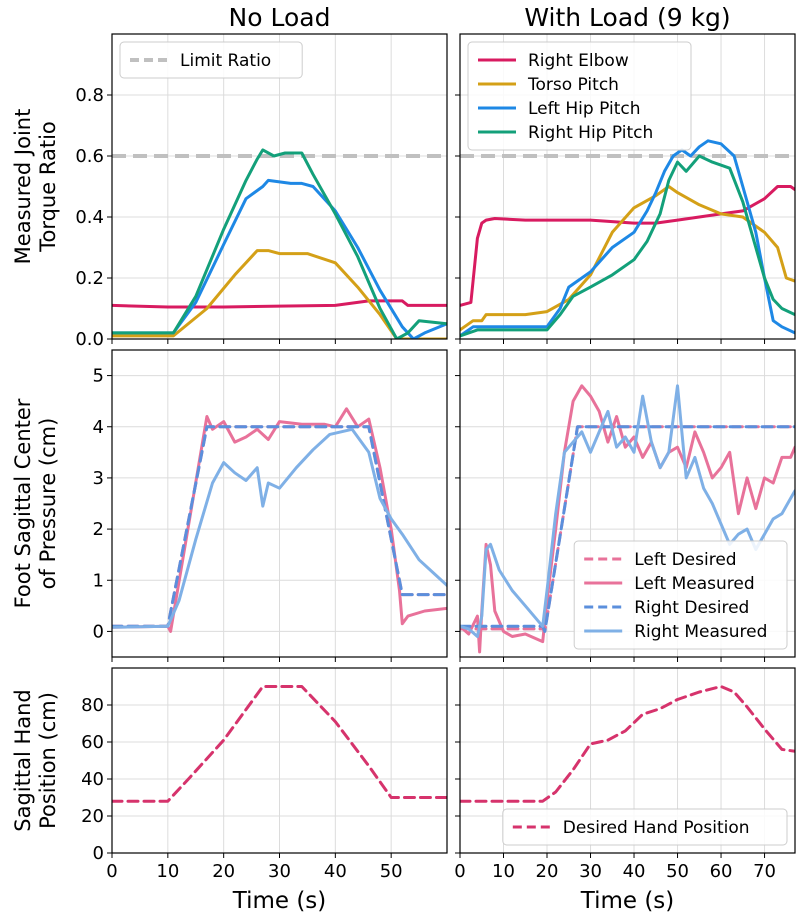 Image resolution: width=800 pixels, height=914 pixels. I want to click on y-tick-label: 80, so click(92, 705).